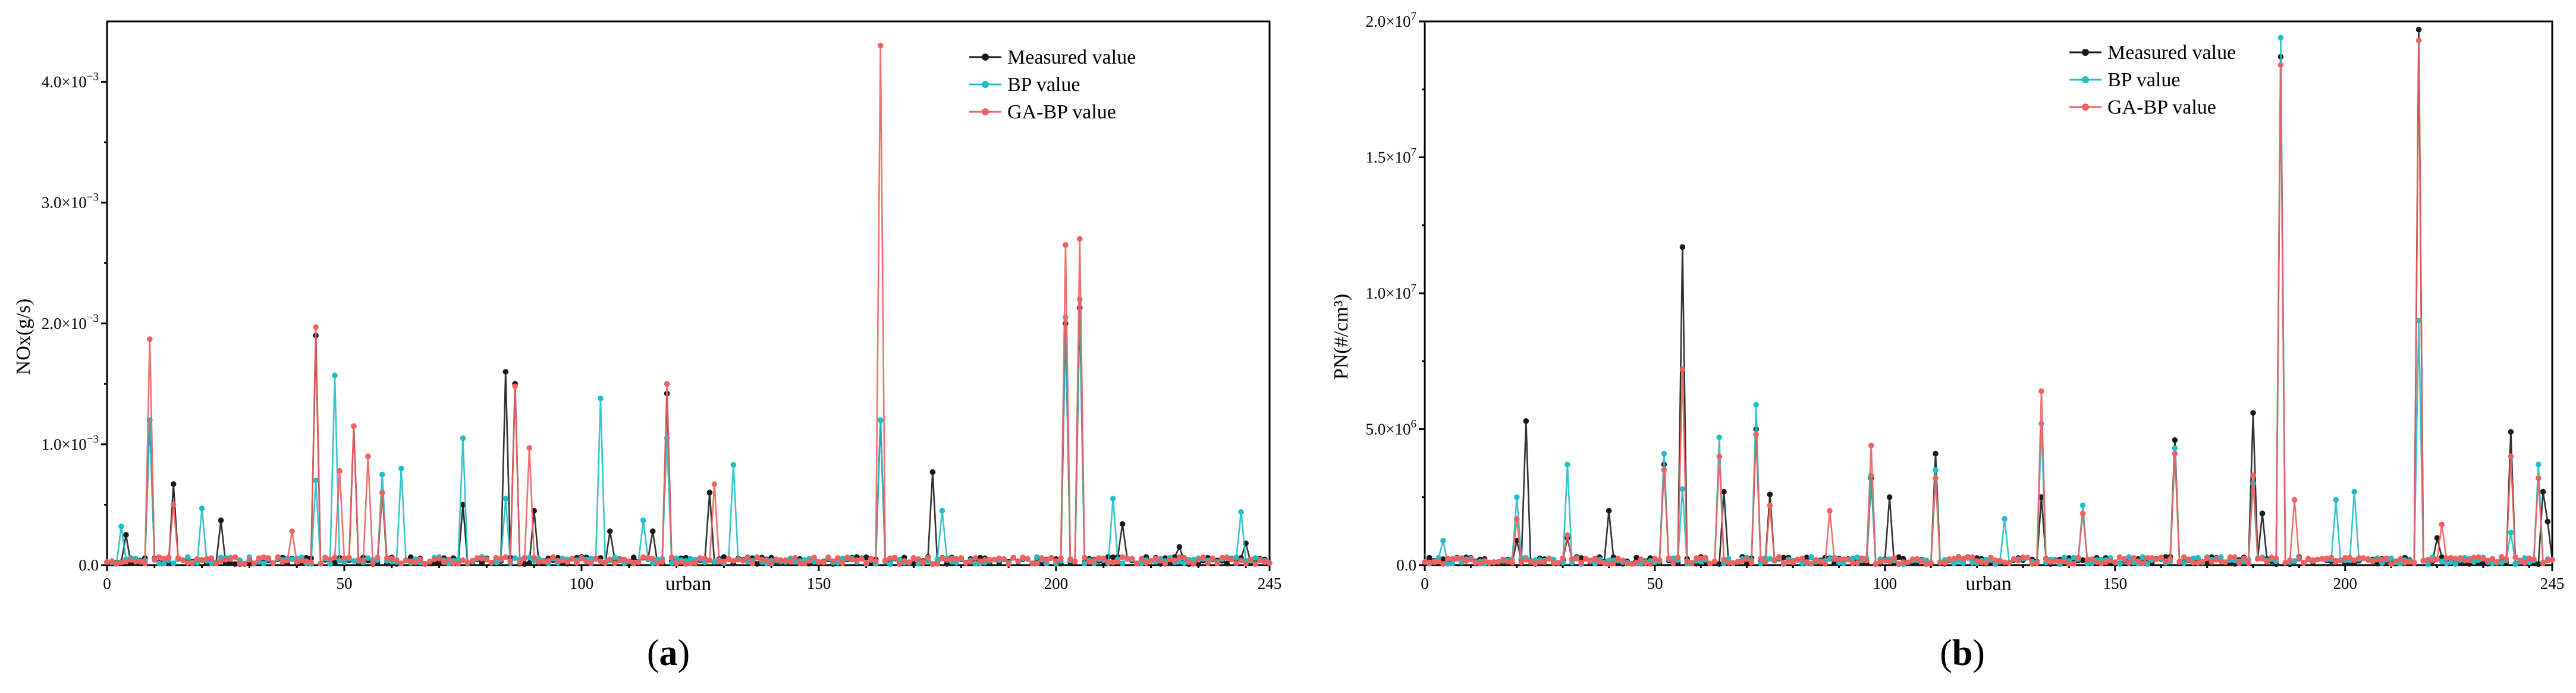 This screenshot has width=2576, height=693. I want to click on x-axis-label: urban, so click(1988, 584).